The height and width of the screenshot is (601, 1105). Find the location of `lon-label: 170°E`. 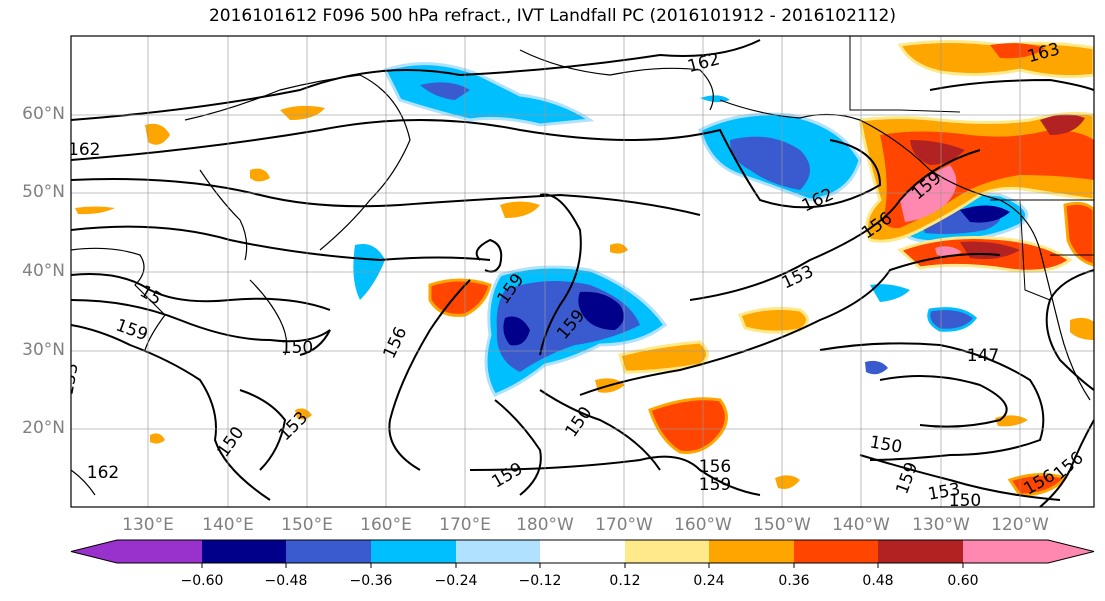

lon-label: 170°E is located at coordinates (465, 525).